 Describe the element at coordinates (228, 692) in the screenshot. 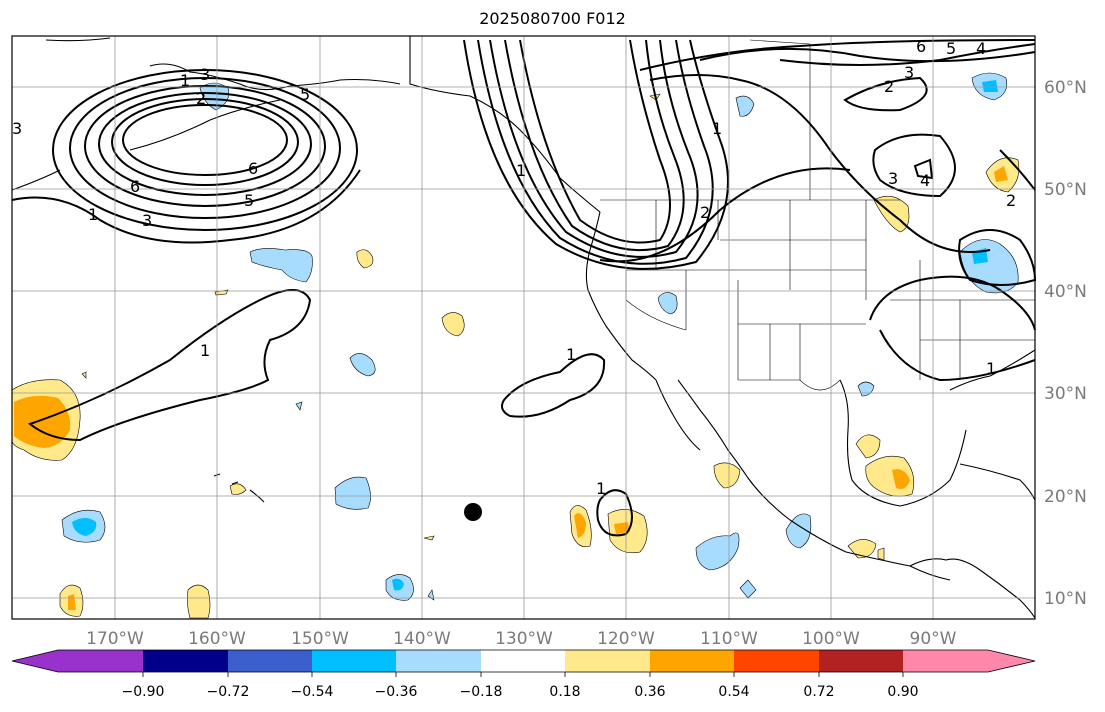

I see `colorbar-tick-label: −0.72` at that location.